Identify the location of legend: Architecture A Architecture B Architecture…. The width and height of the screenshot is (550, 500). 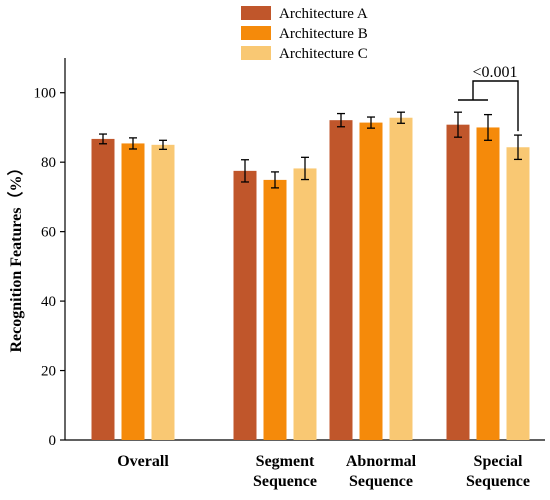
(304, 34).